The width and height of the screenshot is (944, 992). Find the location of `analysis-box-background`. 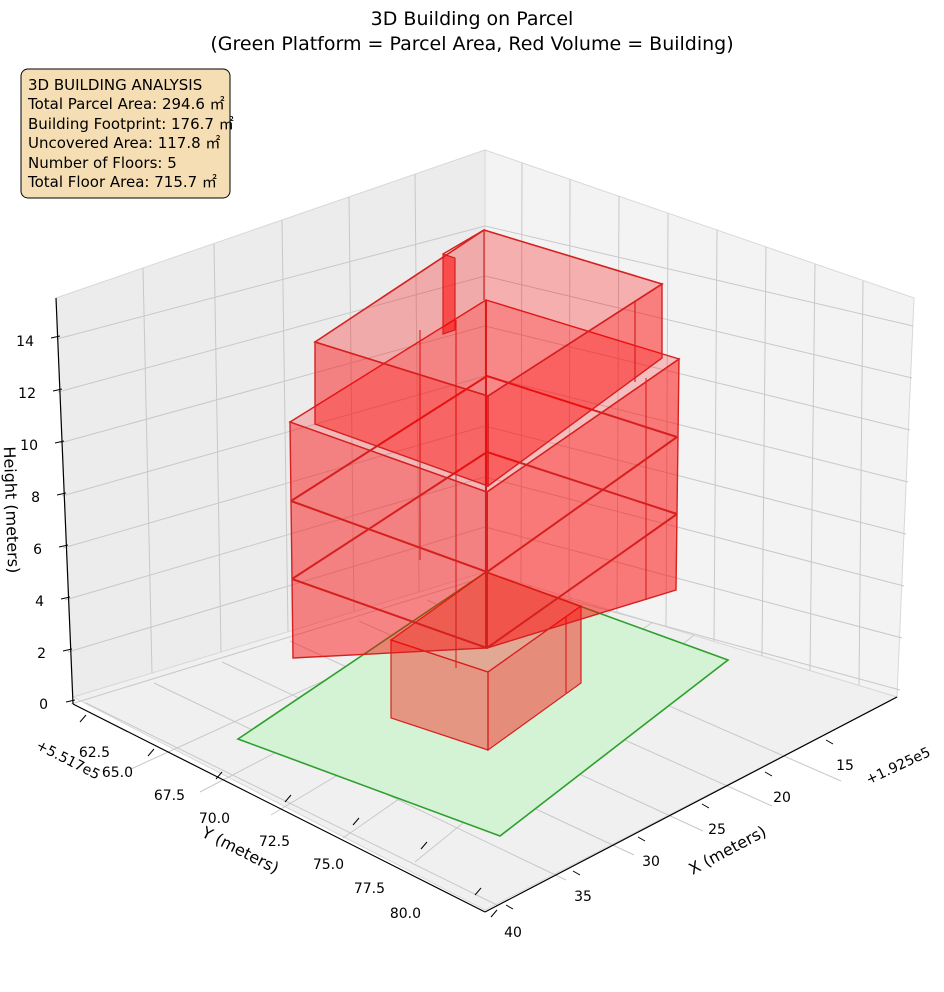

analysis-box-background is located at coordinates (125, 133).